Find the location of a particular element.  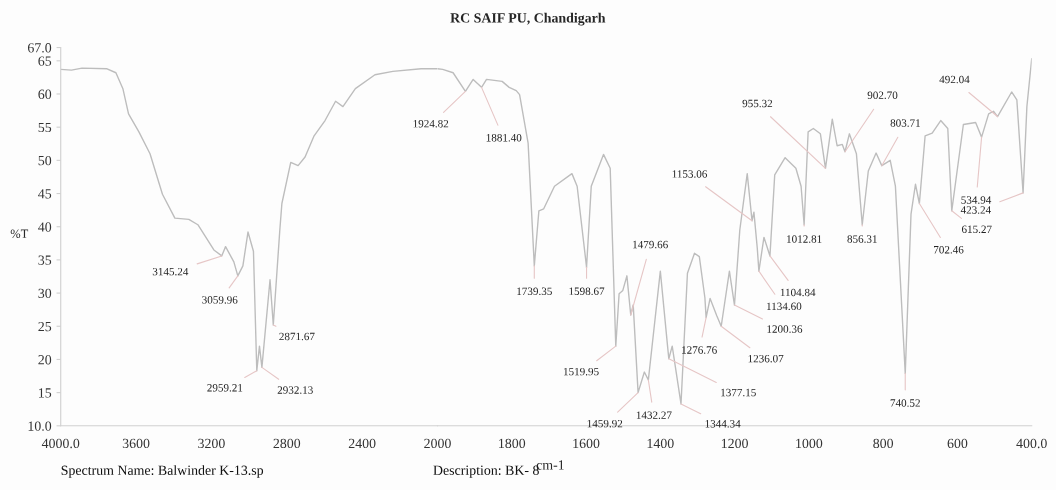

y-tick-label: 55 is located at coordinates (45, 127).